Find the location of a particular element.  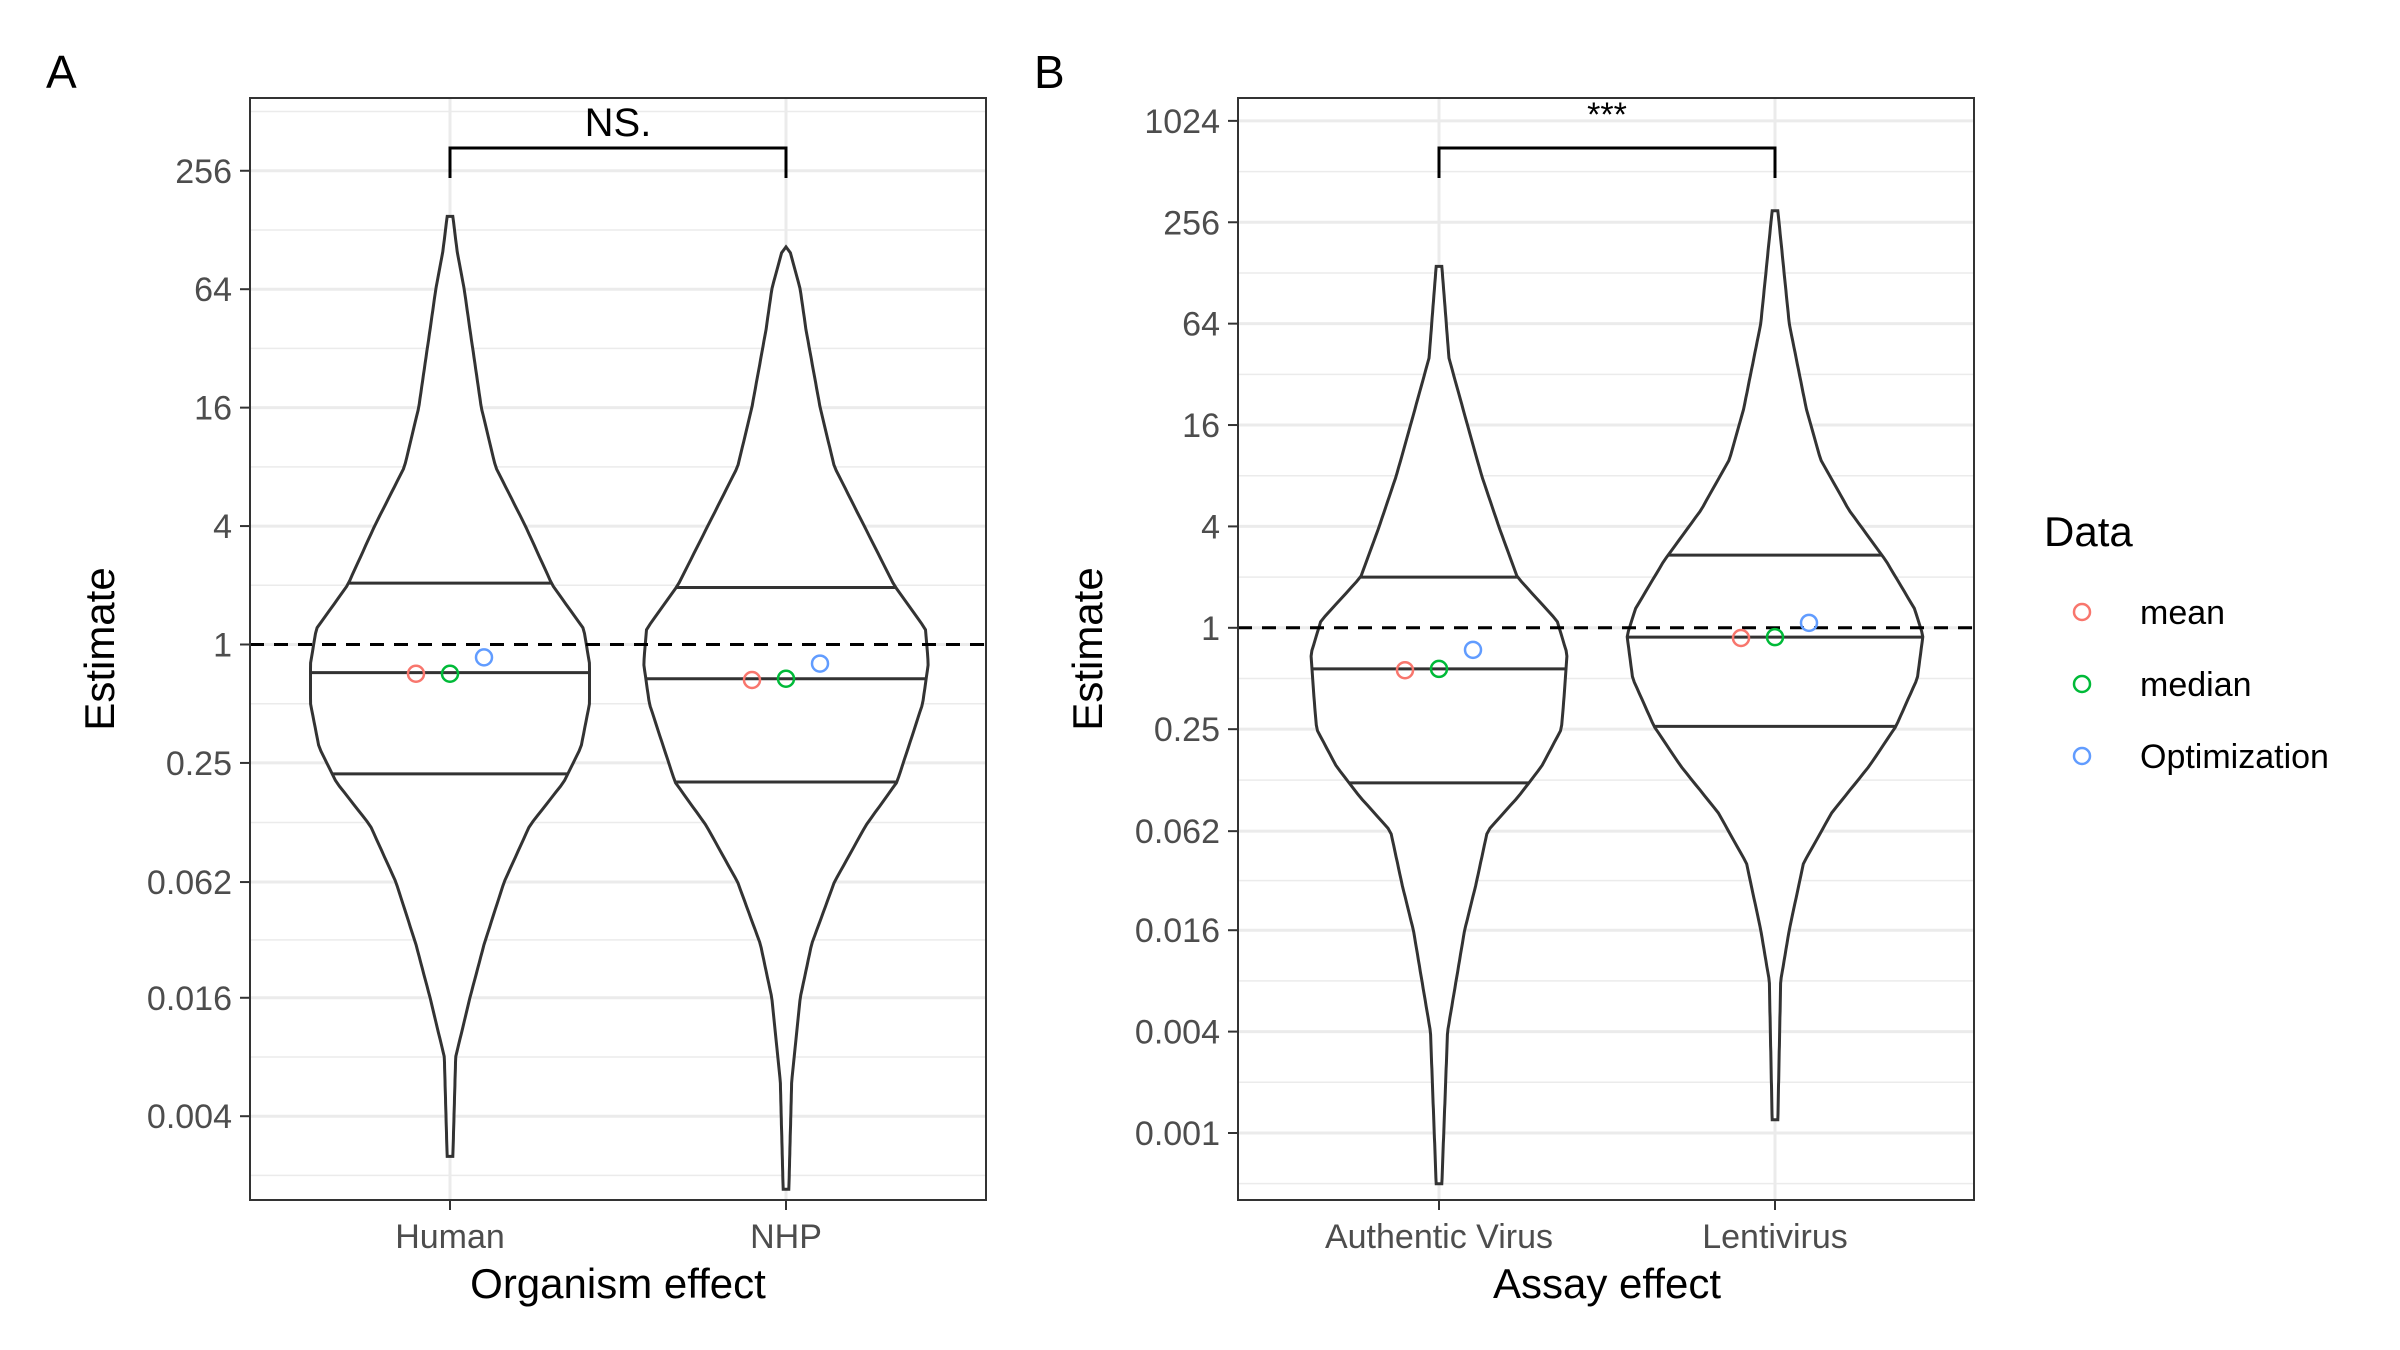

x-tick-label: Human is located at coordinates (450, 1237).